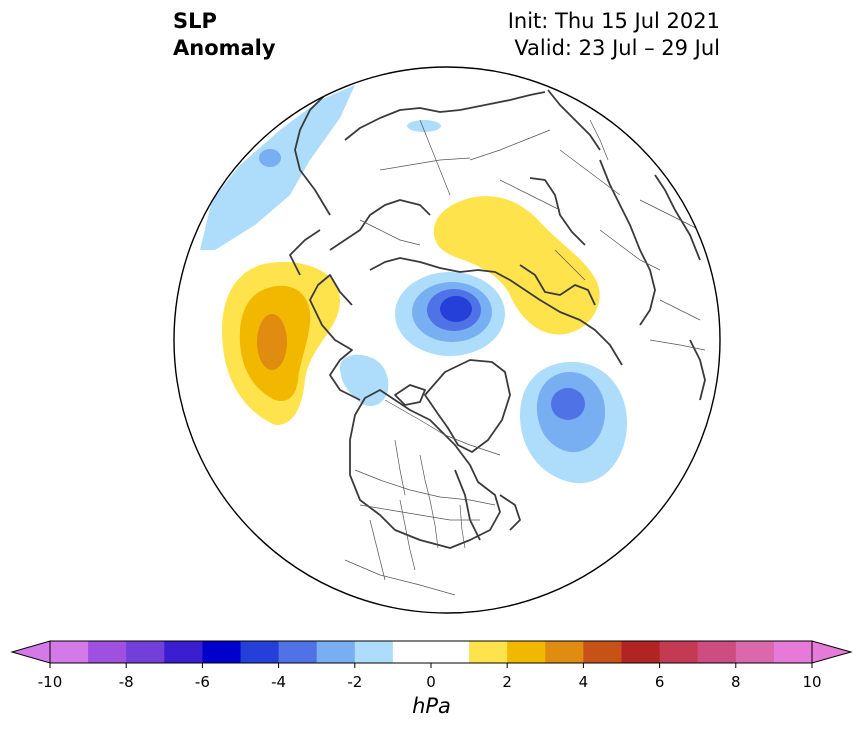  What do you see at coordinates (507, 682) in the screenshot?
I see `colorbar-tick-label: 2` at bounding box center [507, 682].